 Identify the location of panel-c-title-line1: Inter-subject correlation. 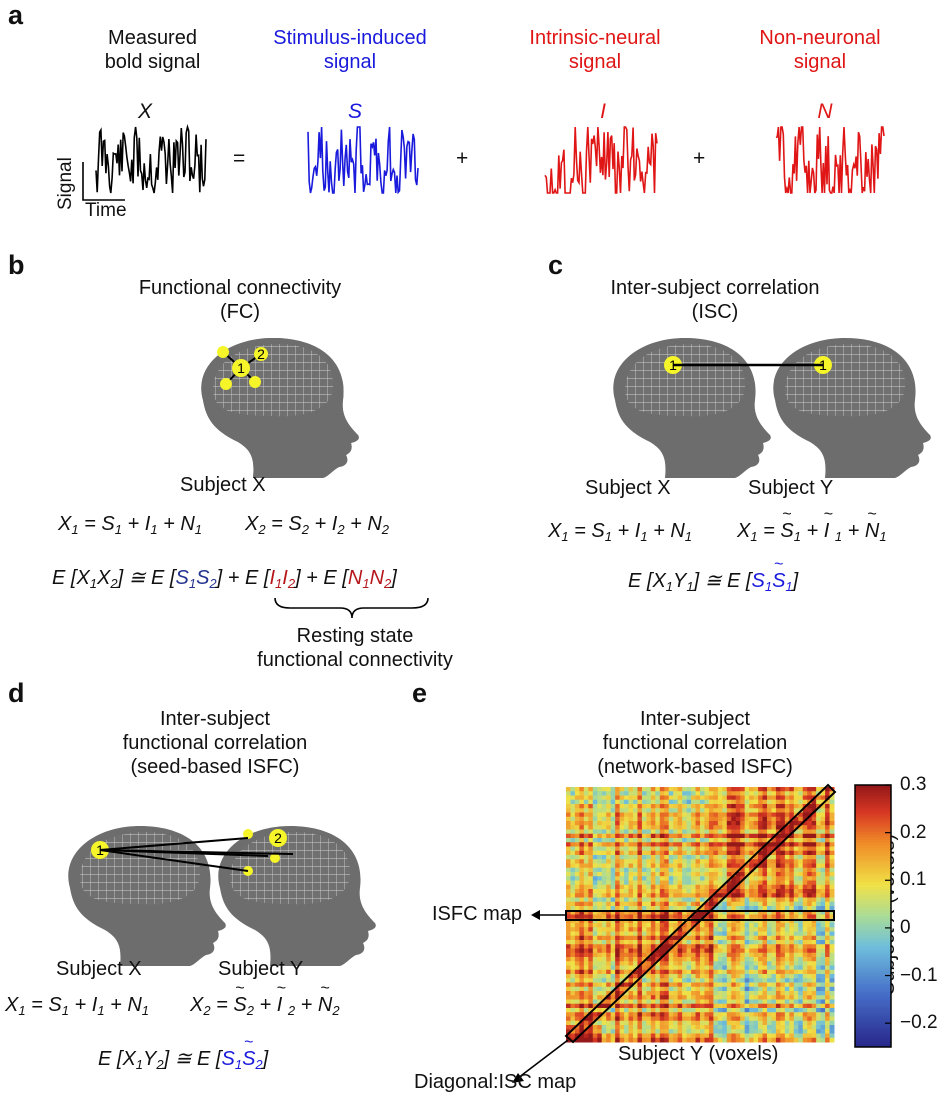
(715, 288).